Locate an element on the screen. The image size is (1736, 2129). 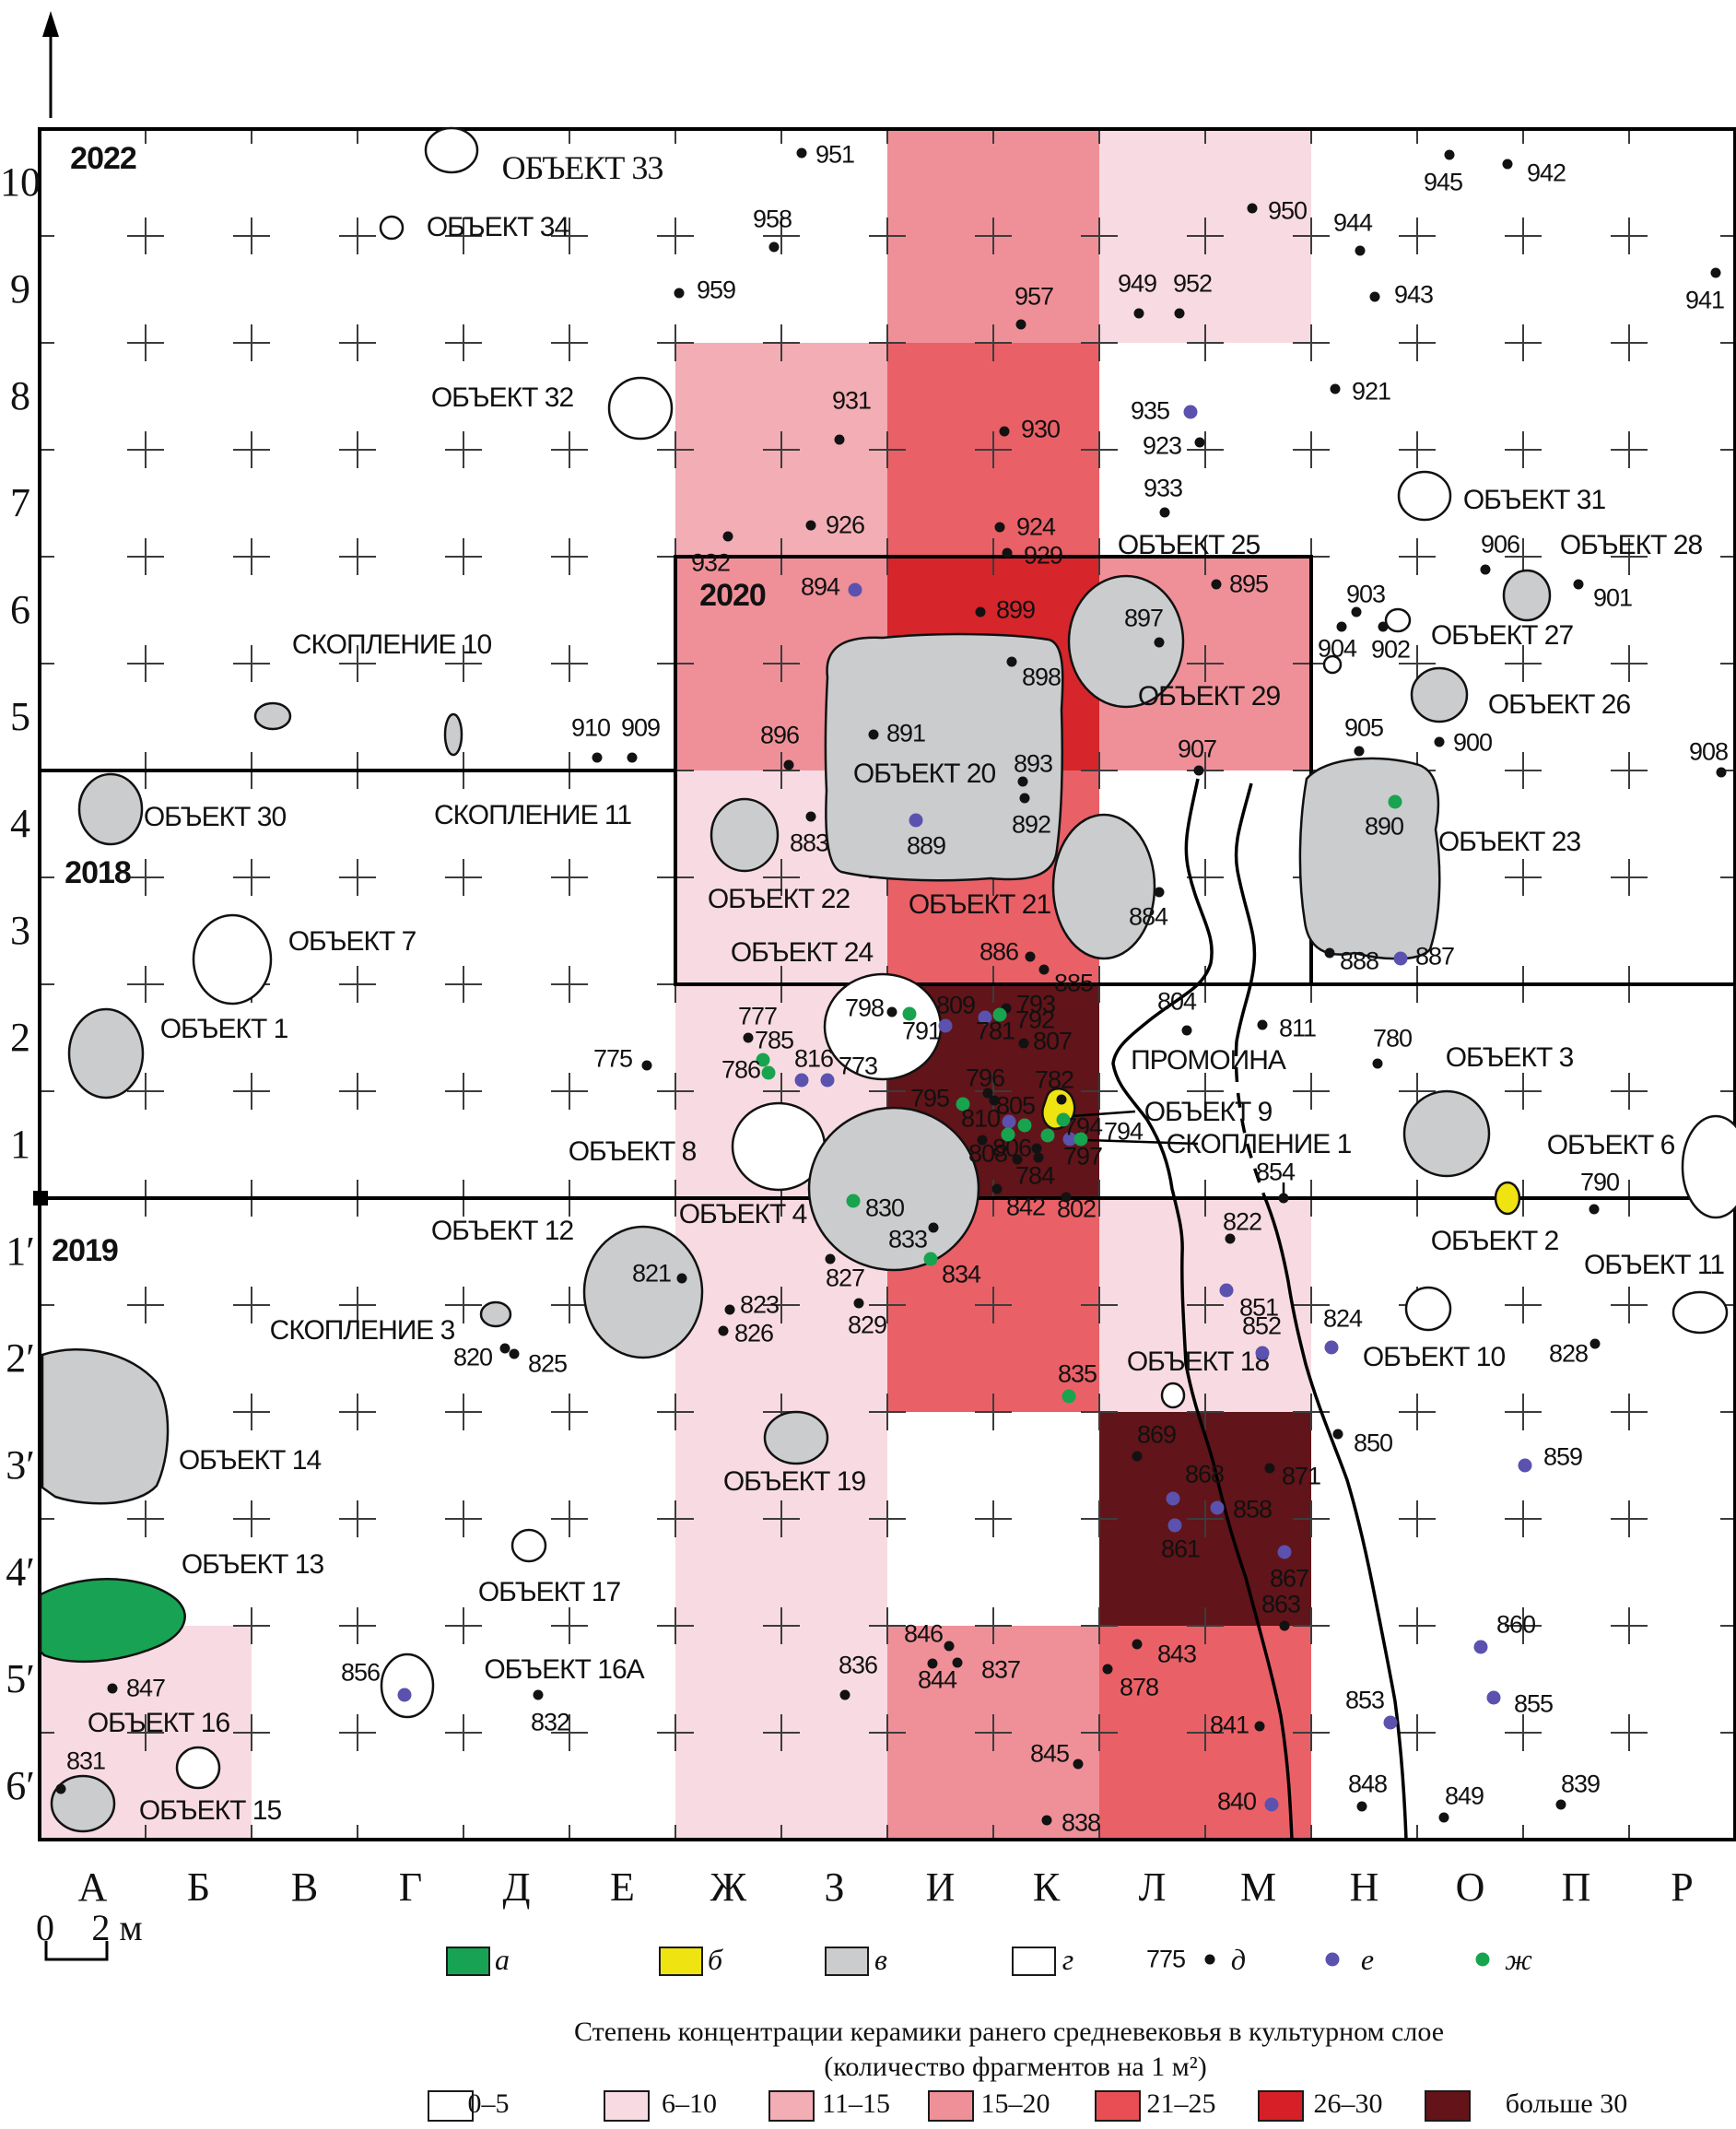
concentration-swatch-0–5 is located at coordinates (451, 2106).